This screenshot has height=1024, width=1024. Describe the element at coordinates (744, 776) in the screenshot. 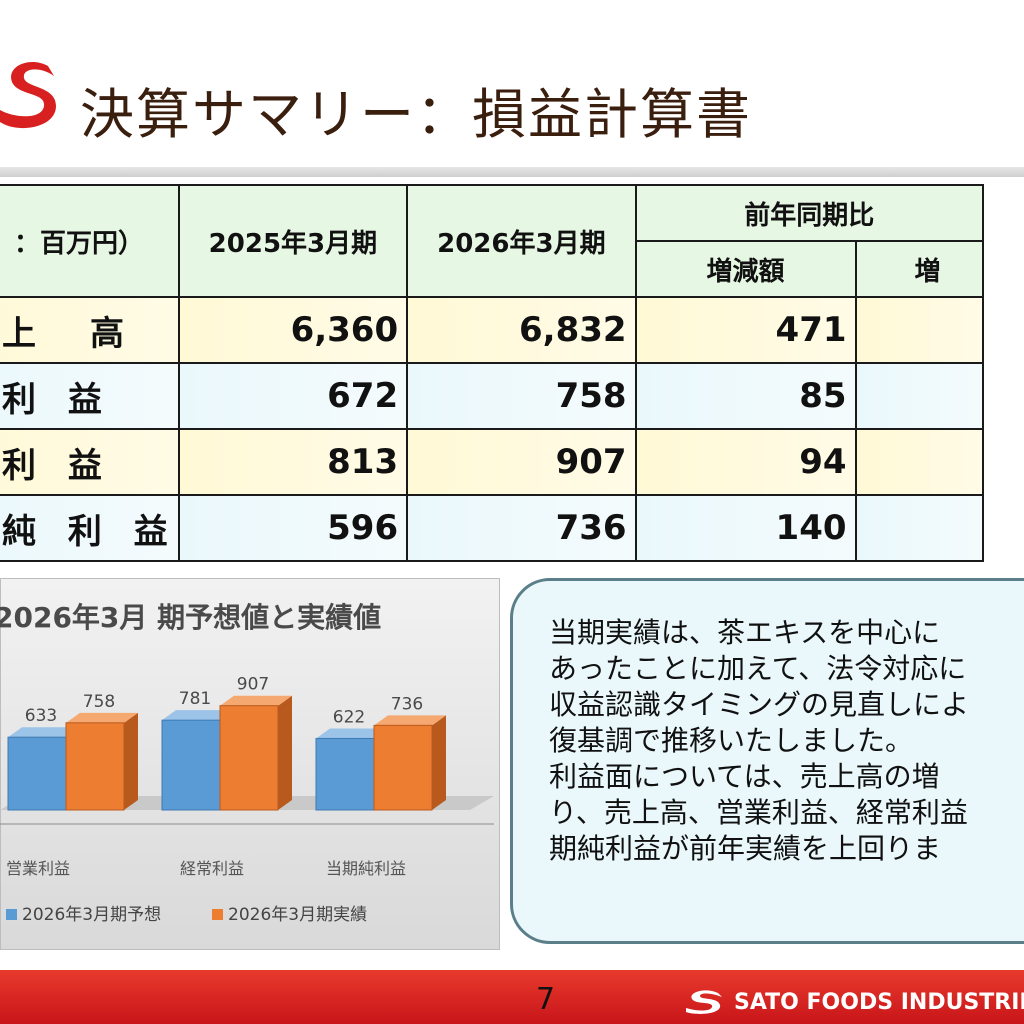

I see `summary-line: 利益面については、売上高の増` at that location.